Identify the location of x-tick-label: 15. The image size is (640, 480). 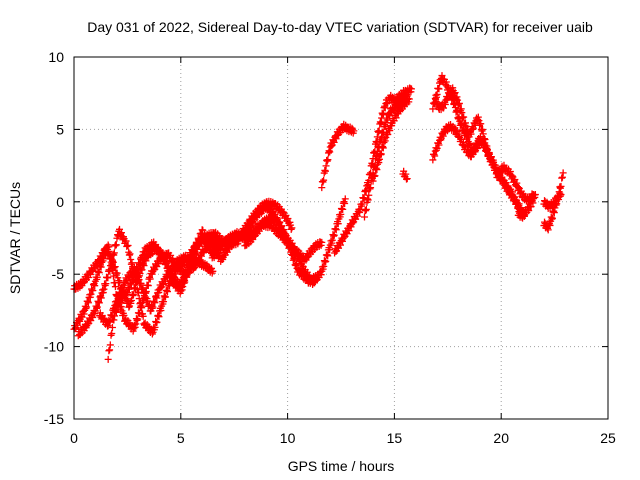
(395, 438).